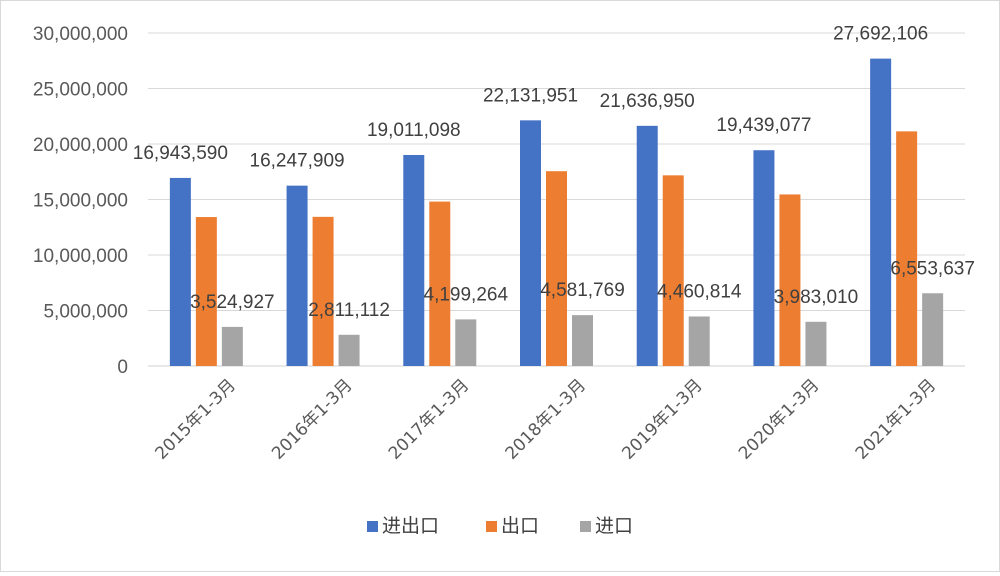 This screenshot has height=576, width=1000. I want to click on data-label: 16,247,909, so click(297, 161).